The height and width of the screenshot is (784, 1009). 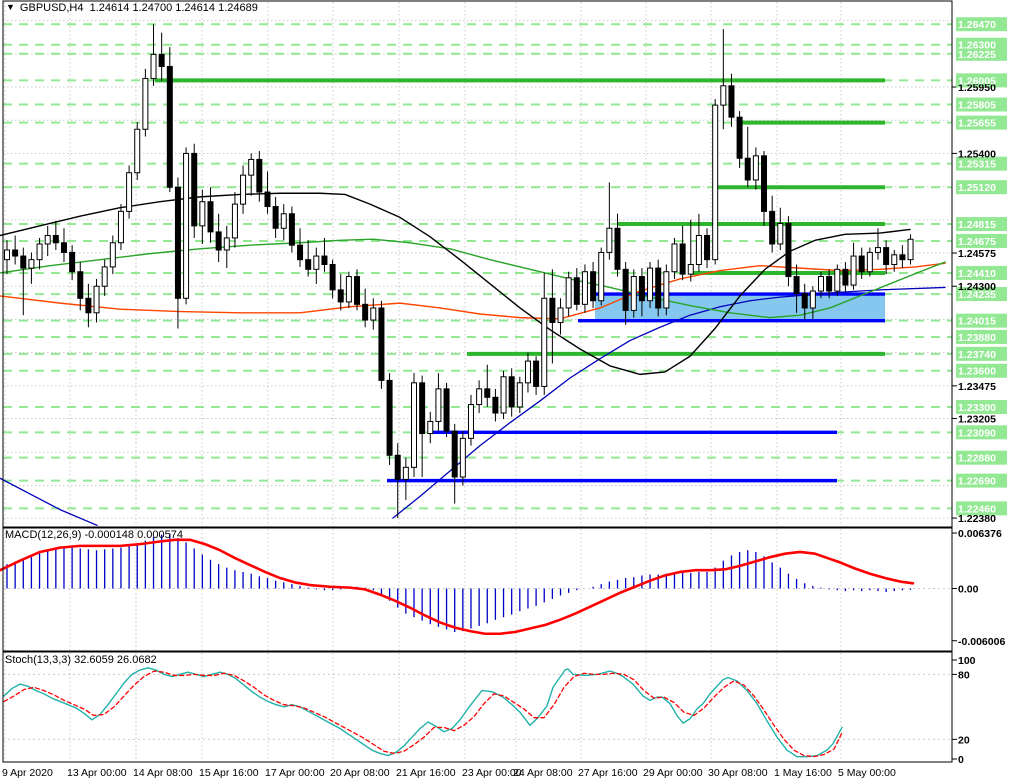 I want to click on price-level-badge: 1.22460, so click(x=977, y=509).